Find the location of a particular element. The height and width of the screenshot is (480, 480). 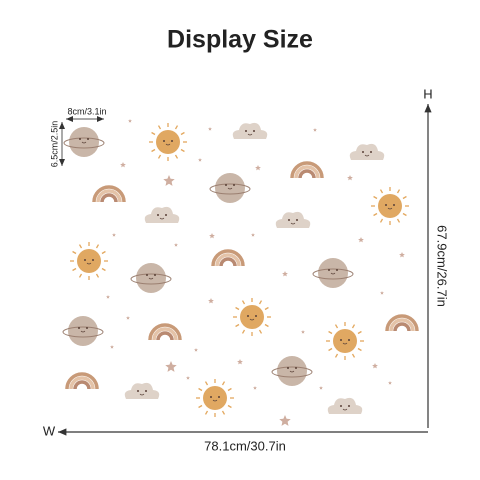

width: 78.1cm/30.7in is located at coordinates (245, 445).